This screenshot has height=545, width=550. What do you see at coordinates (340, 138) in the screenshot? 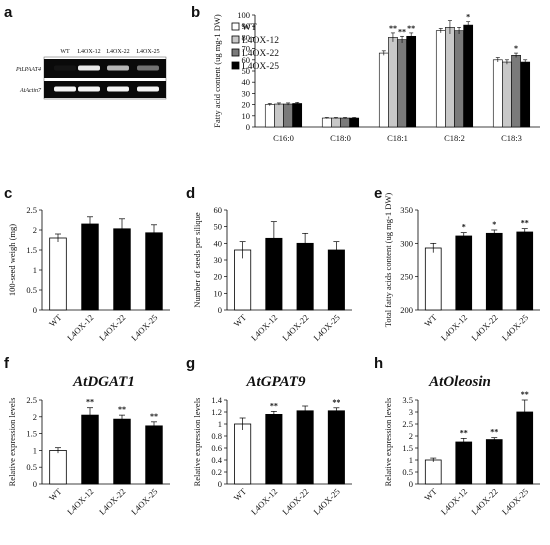
I see `x-tick-label: C18:0` at bounding box center [340, 138].